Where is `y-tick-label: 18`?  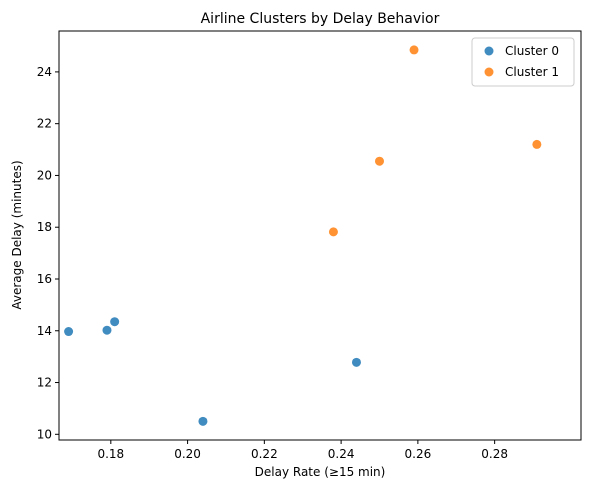
y-tick-label: 18 is located at coordinates (44, 227).